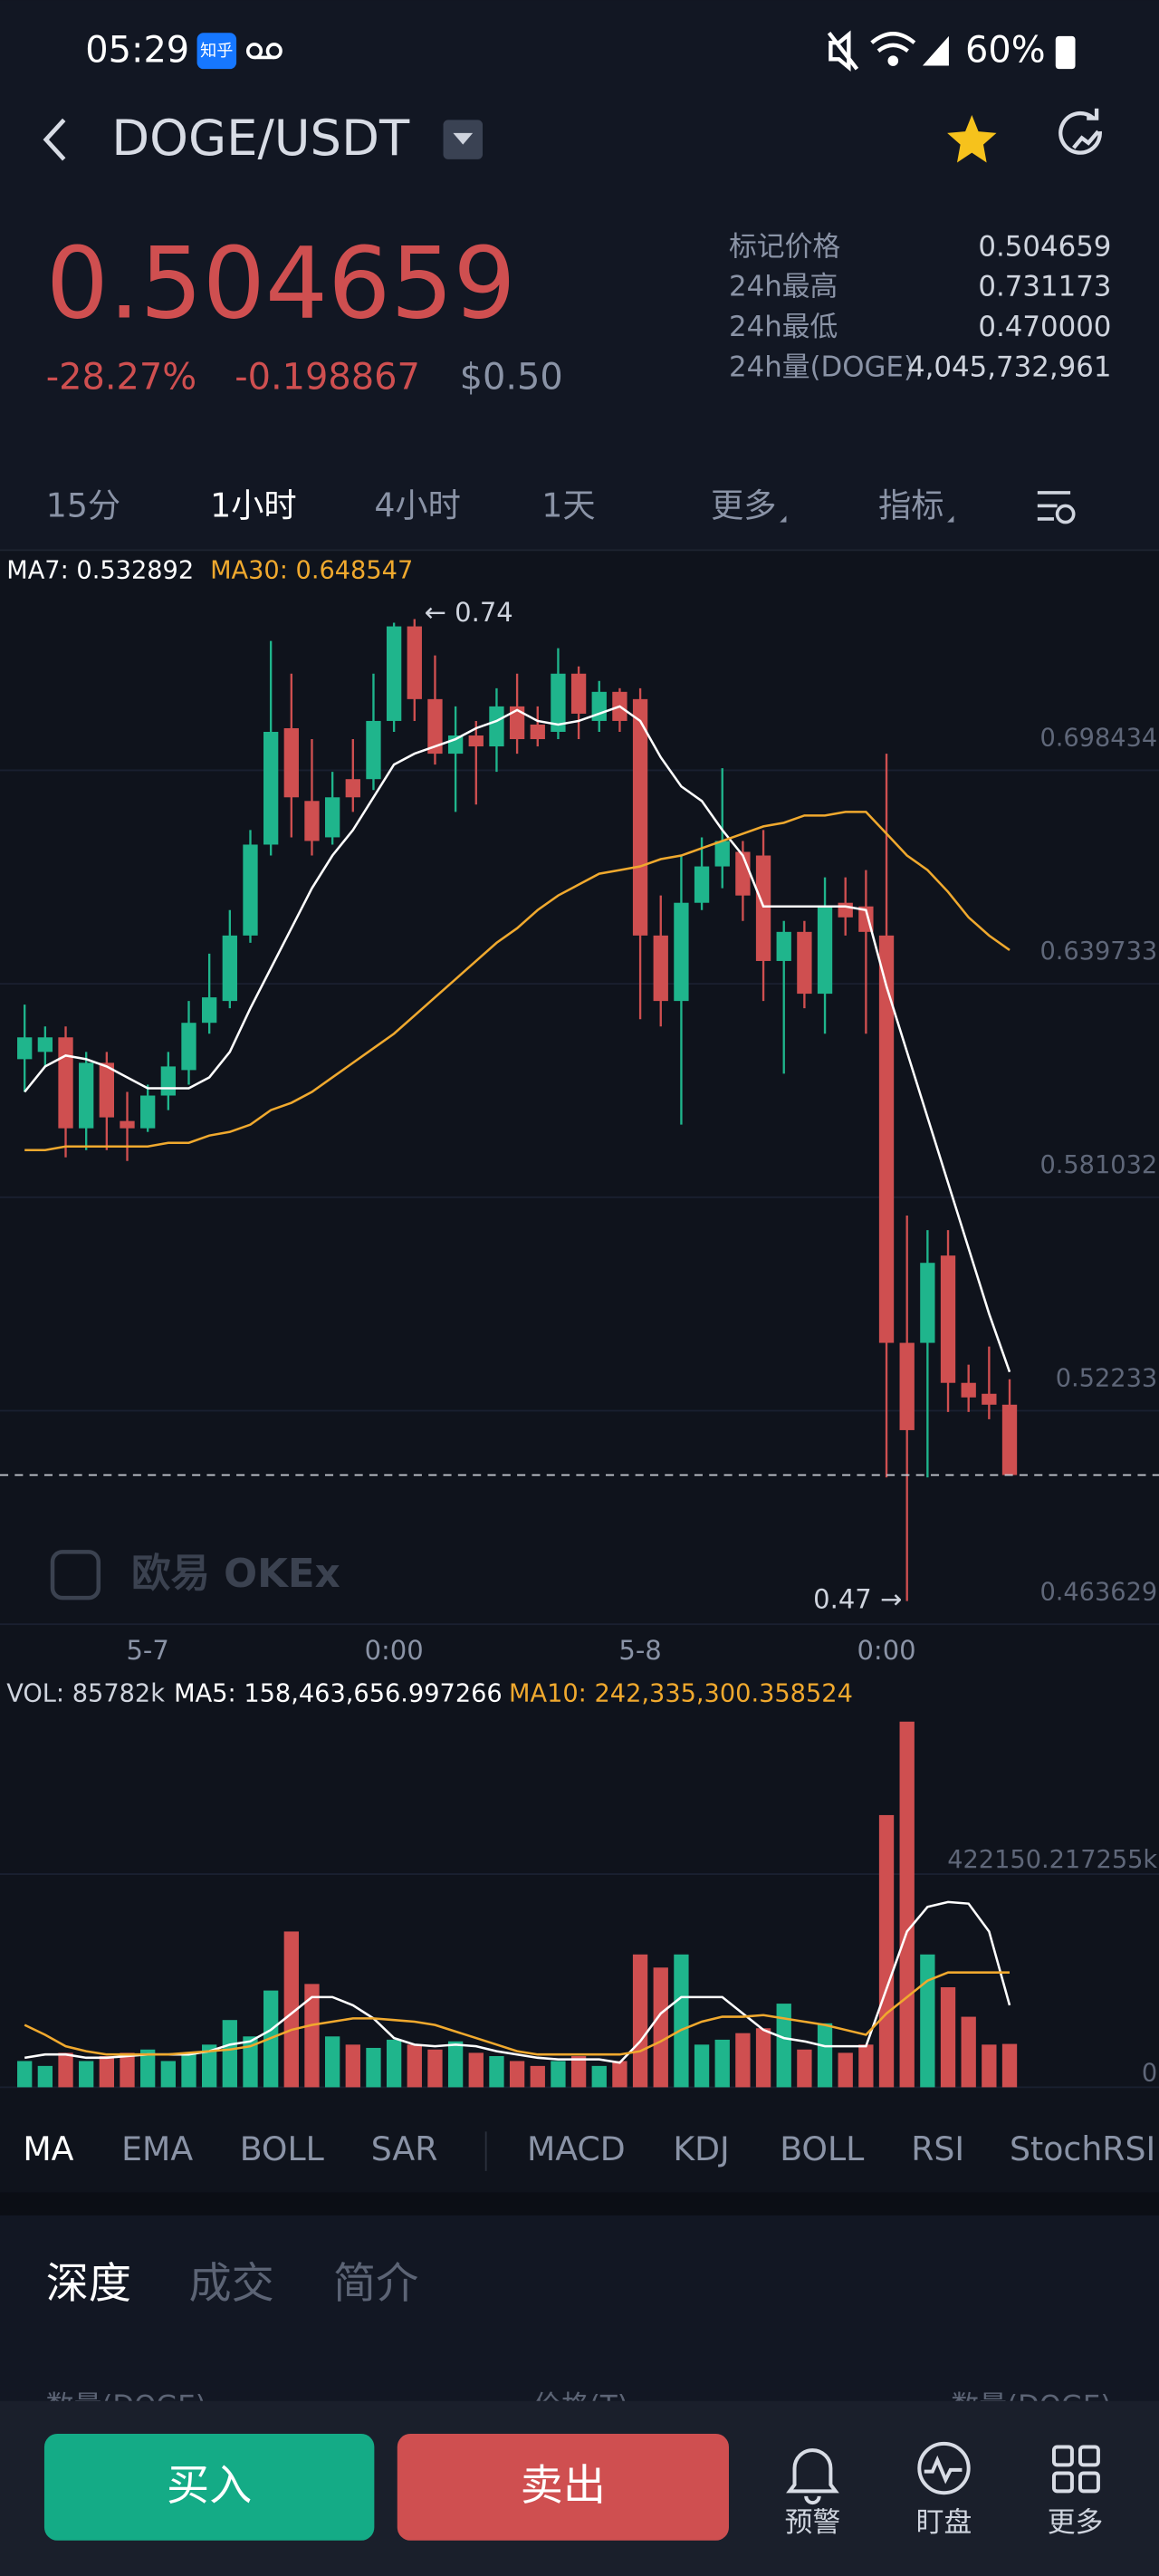 The width and height of the screenshot is (1159, 2576). What do you see at coordinates (944, 2468) in the screenshot?
I see `watch-button` at bounding box center [944, 2468].